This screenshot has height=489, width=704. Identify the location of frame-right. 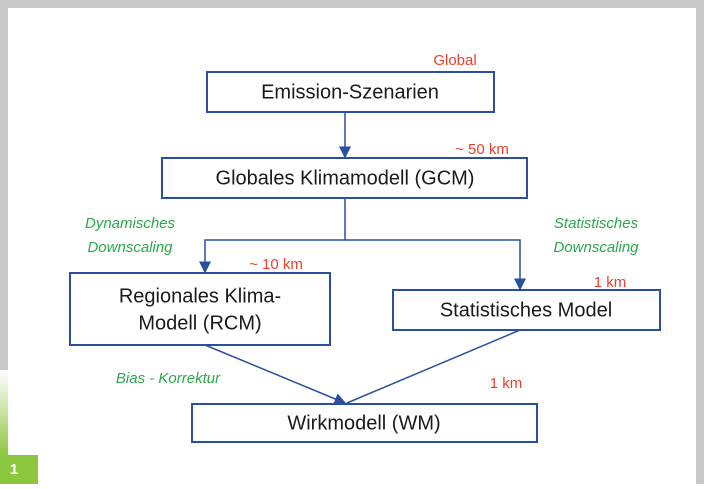
(700, 242).